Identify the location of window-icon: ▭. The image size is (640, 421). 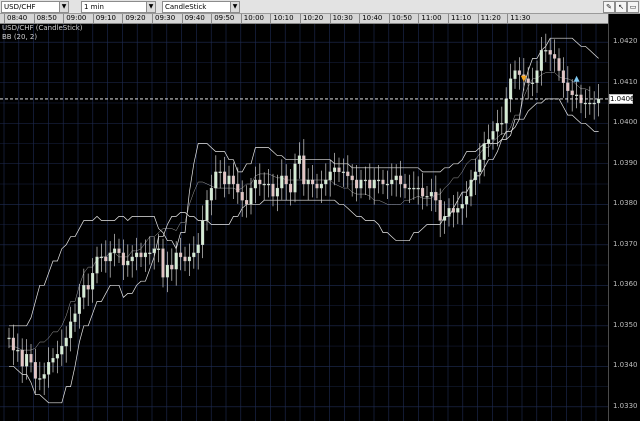
(633, 7).